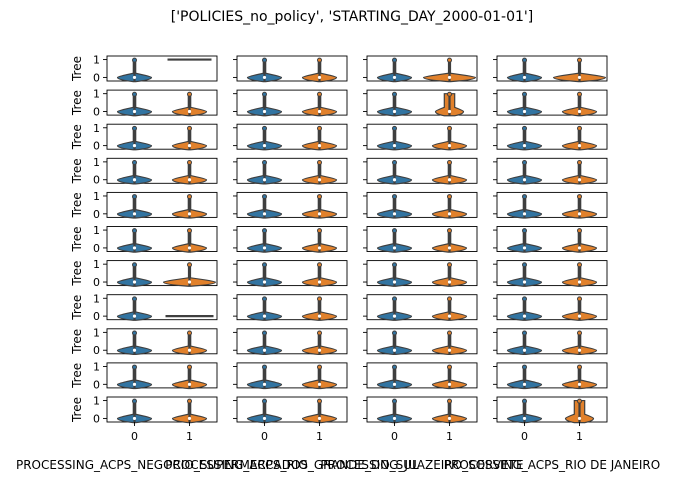  I want to click on panel-r7-c1, so click(290, 307).